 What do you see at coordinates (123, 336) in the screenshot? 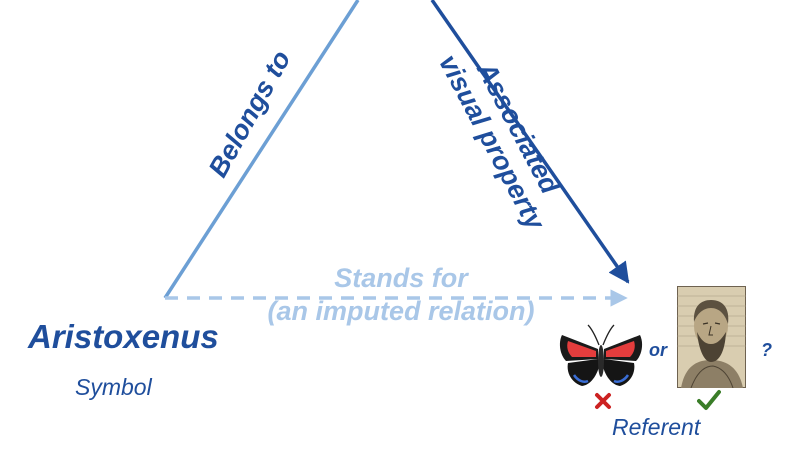
I see `symbol-name: Aristoxenus` at bounding box center [123, 336].